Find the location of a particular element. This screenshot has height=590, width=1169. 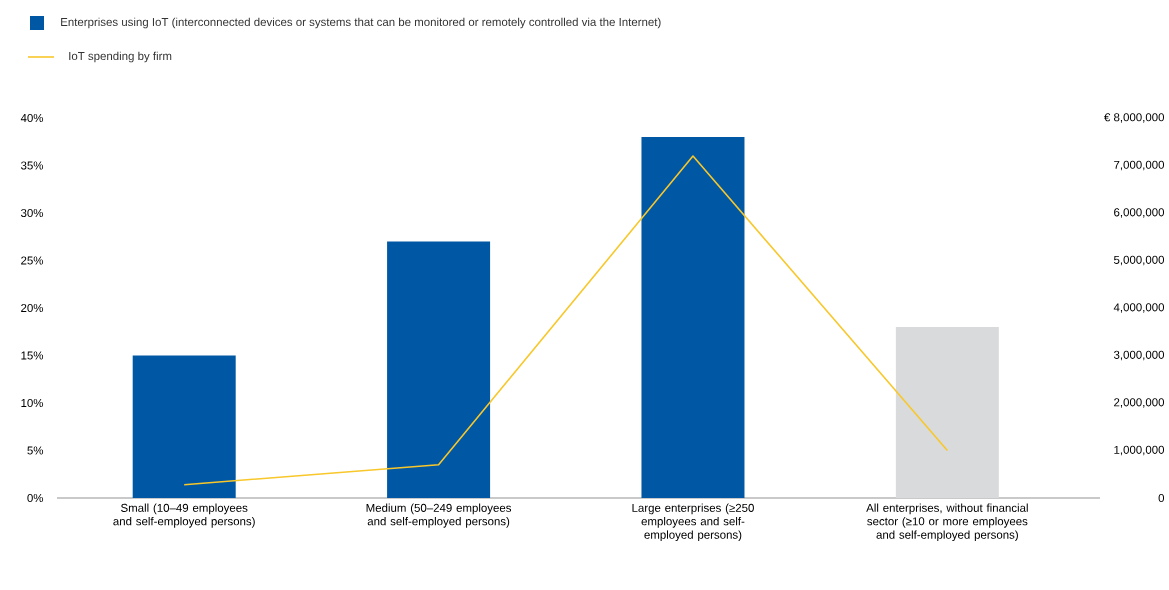

y-tick-label: 40% is located at coordinates (32, 118).